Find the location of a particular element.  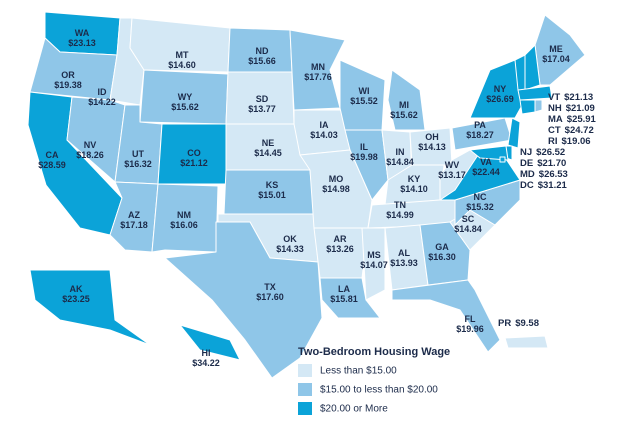

legend-label: $20.00 or More is located at coordinates (354, 409).